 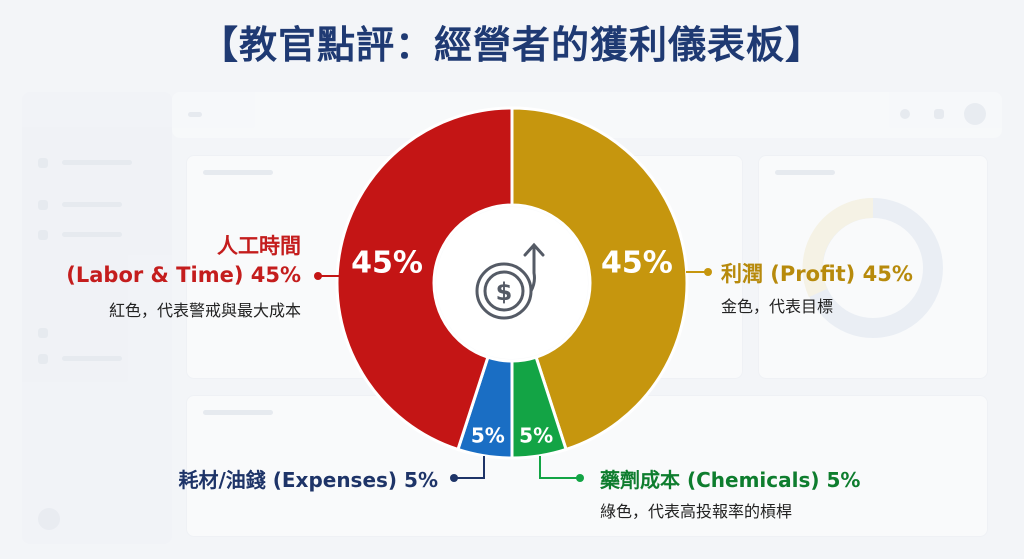 I want to click on background-card, so click(x=873, y=267).